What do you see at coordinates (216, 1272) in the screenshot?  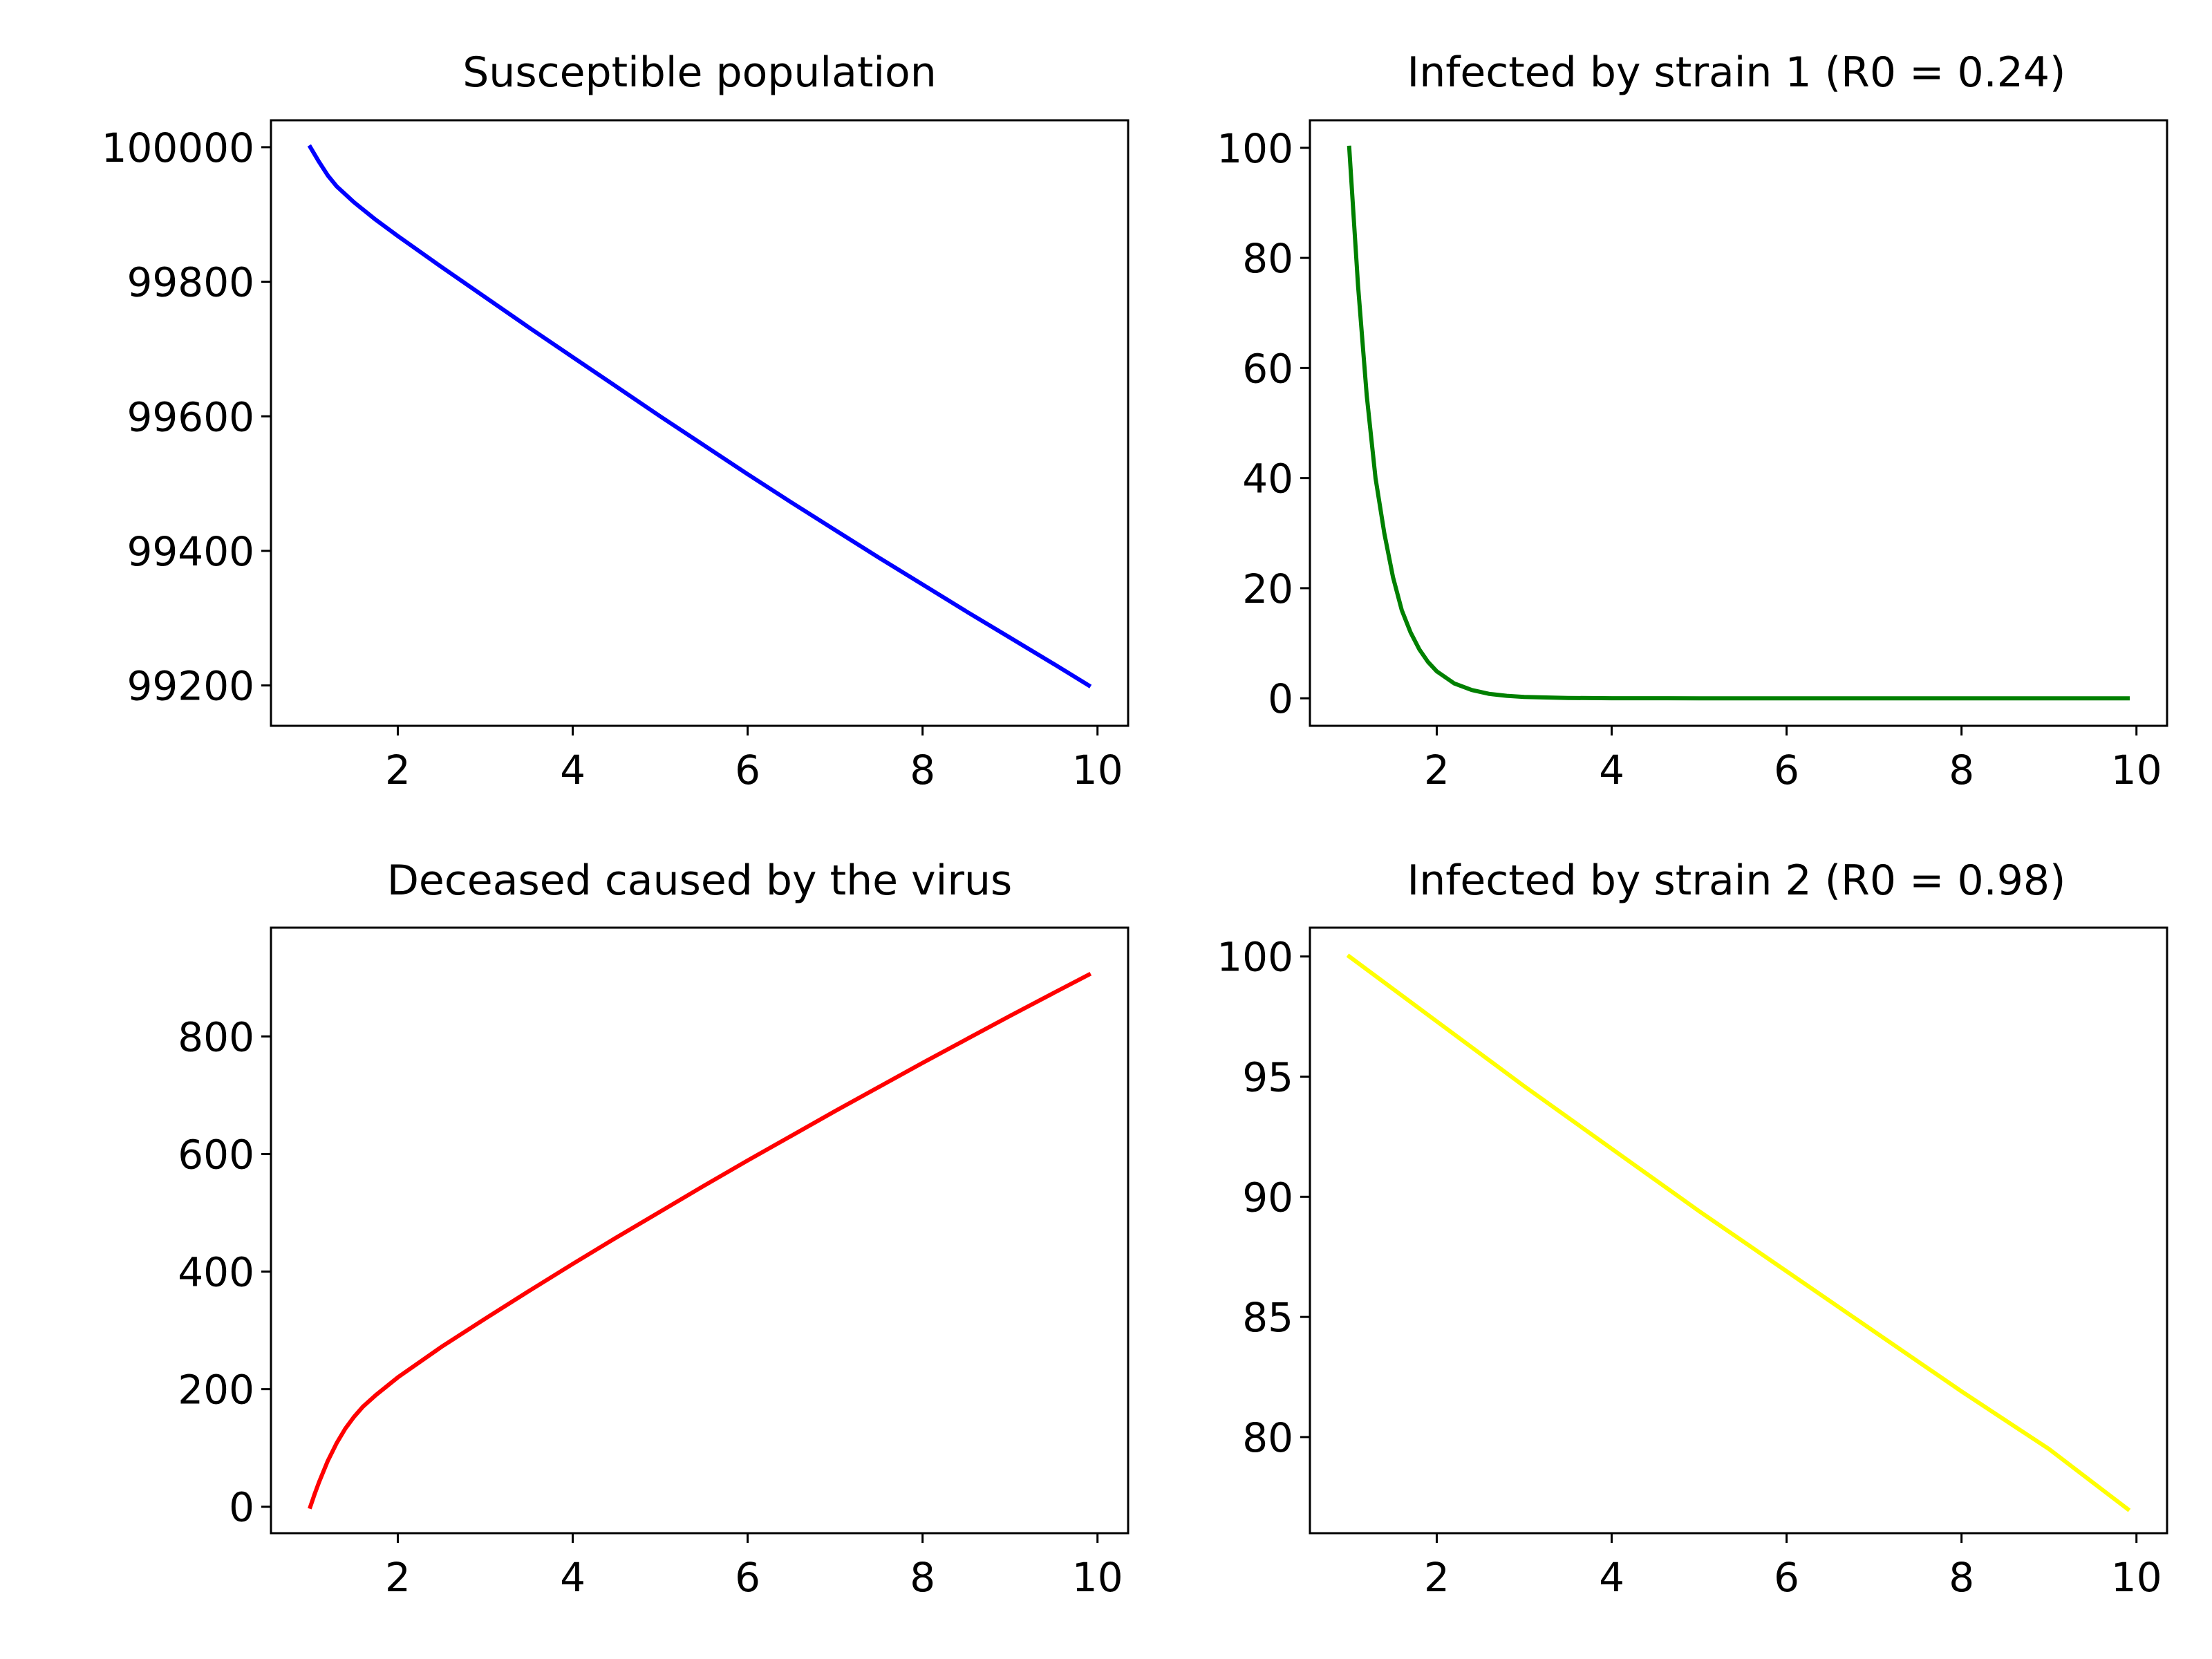 I see `y-tick-label: 400` at bounding box center [216, 1272].